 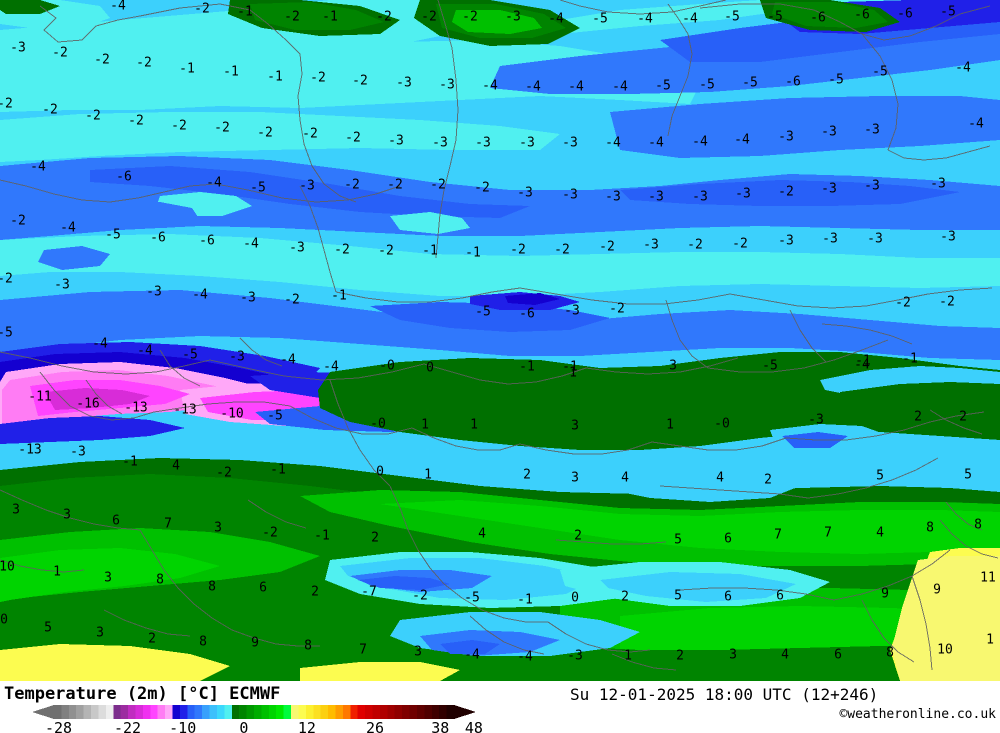 I want to click on forecast-datetime: Su 12-01-2025 18:00 UTC (12+246), so click(x=724, y=694).